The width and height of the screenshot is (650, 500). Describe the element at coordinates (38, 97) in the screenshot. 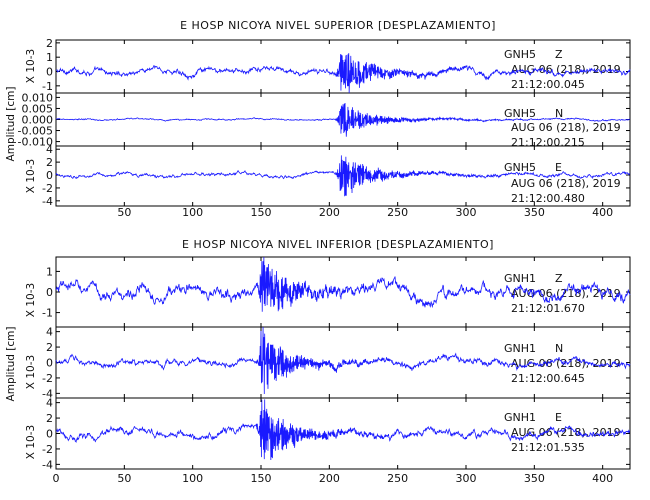

I see `y-tick-label: 0.010` at that location.